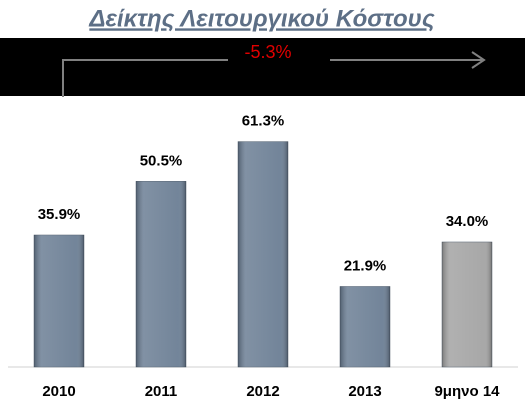 The height and width of the screenshot is (420, 525). What do you see at coordinates (59, 214) in the screenshot?
I see `value-label: 35.9%` at bounding box center [59, 214].